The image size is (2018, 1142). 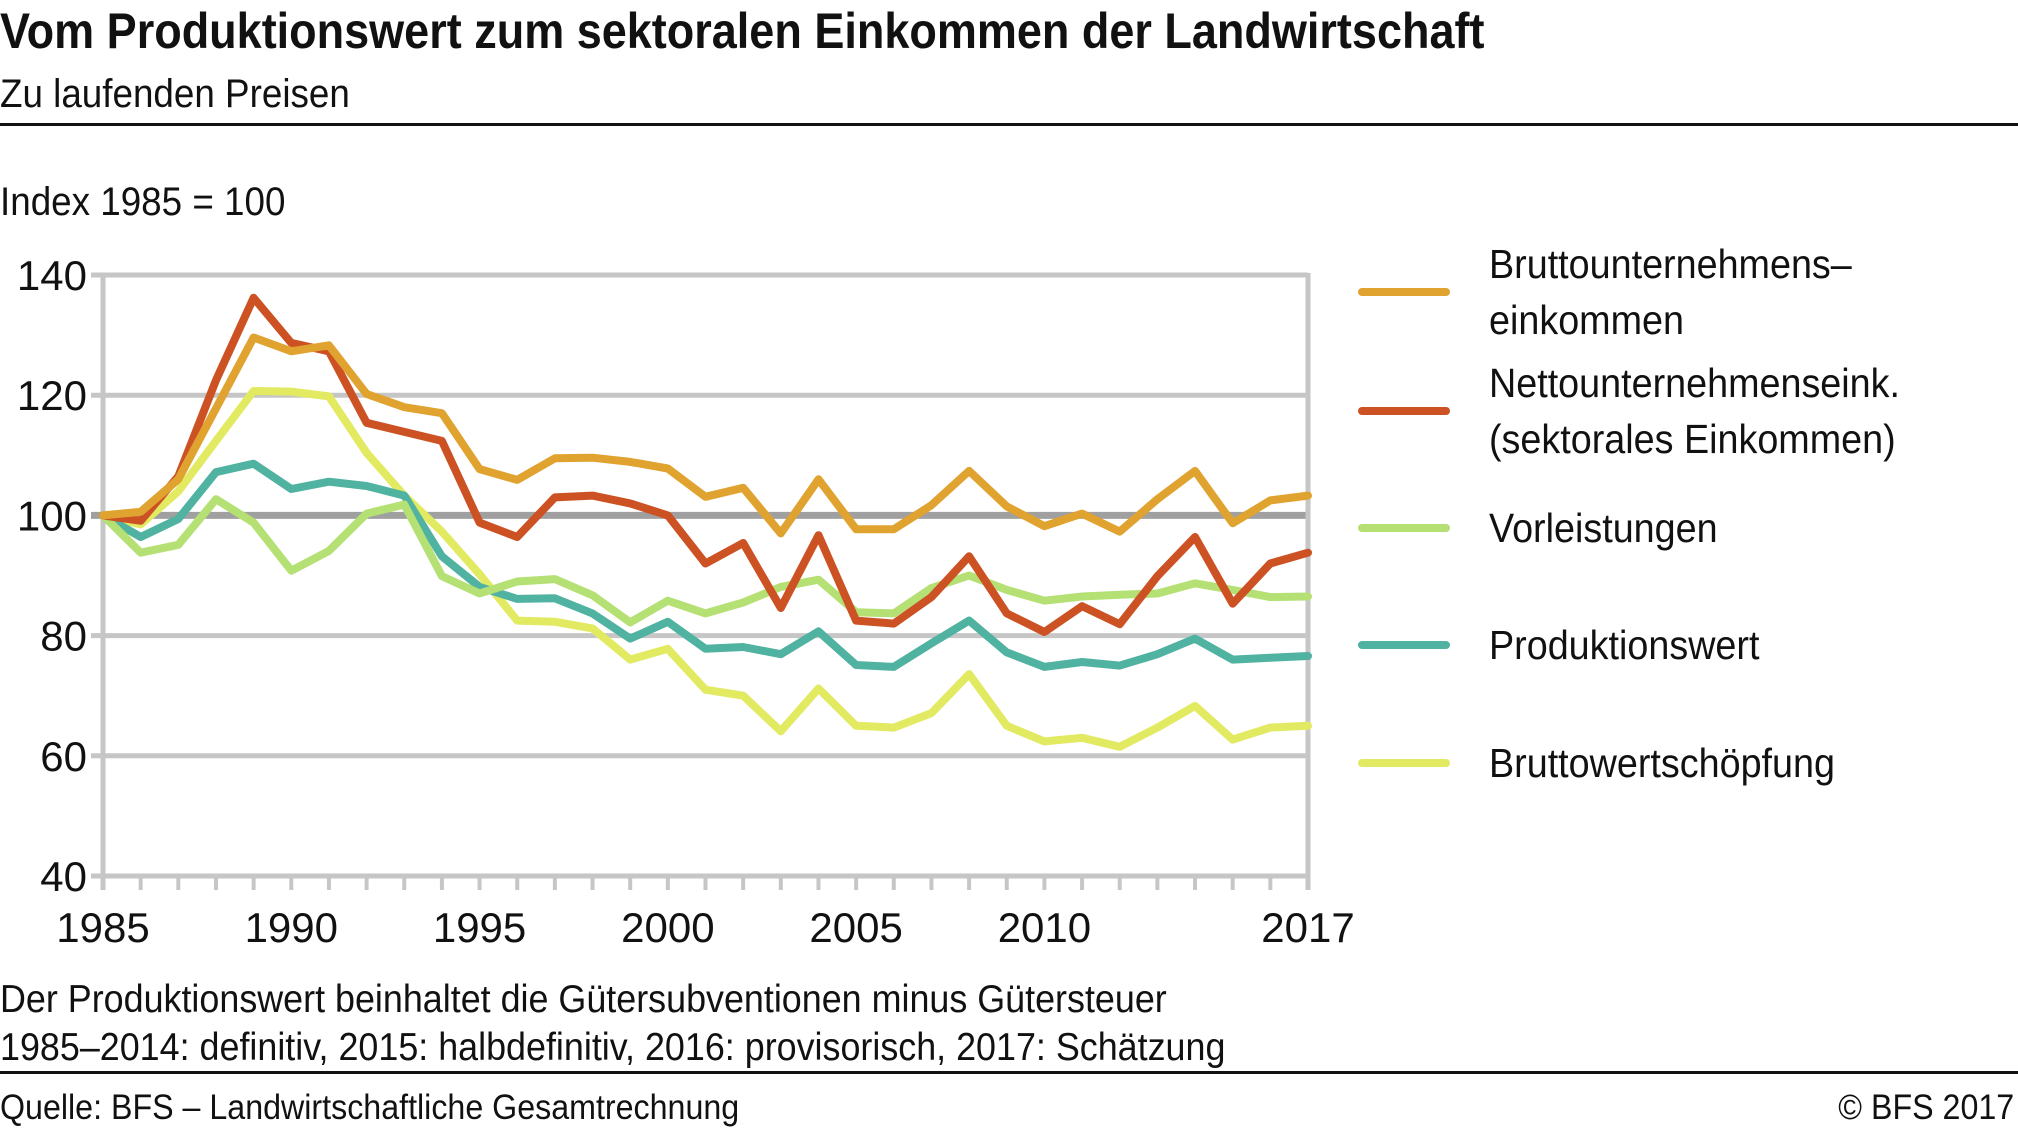 I want to click on legend-label: Bruttowertschöpfung, so click(x=1662, y=763).